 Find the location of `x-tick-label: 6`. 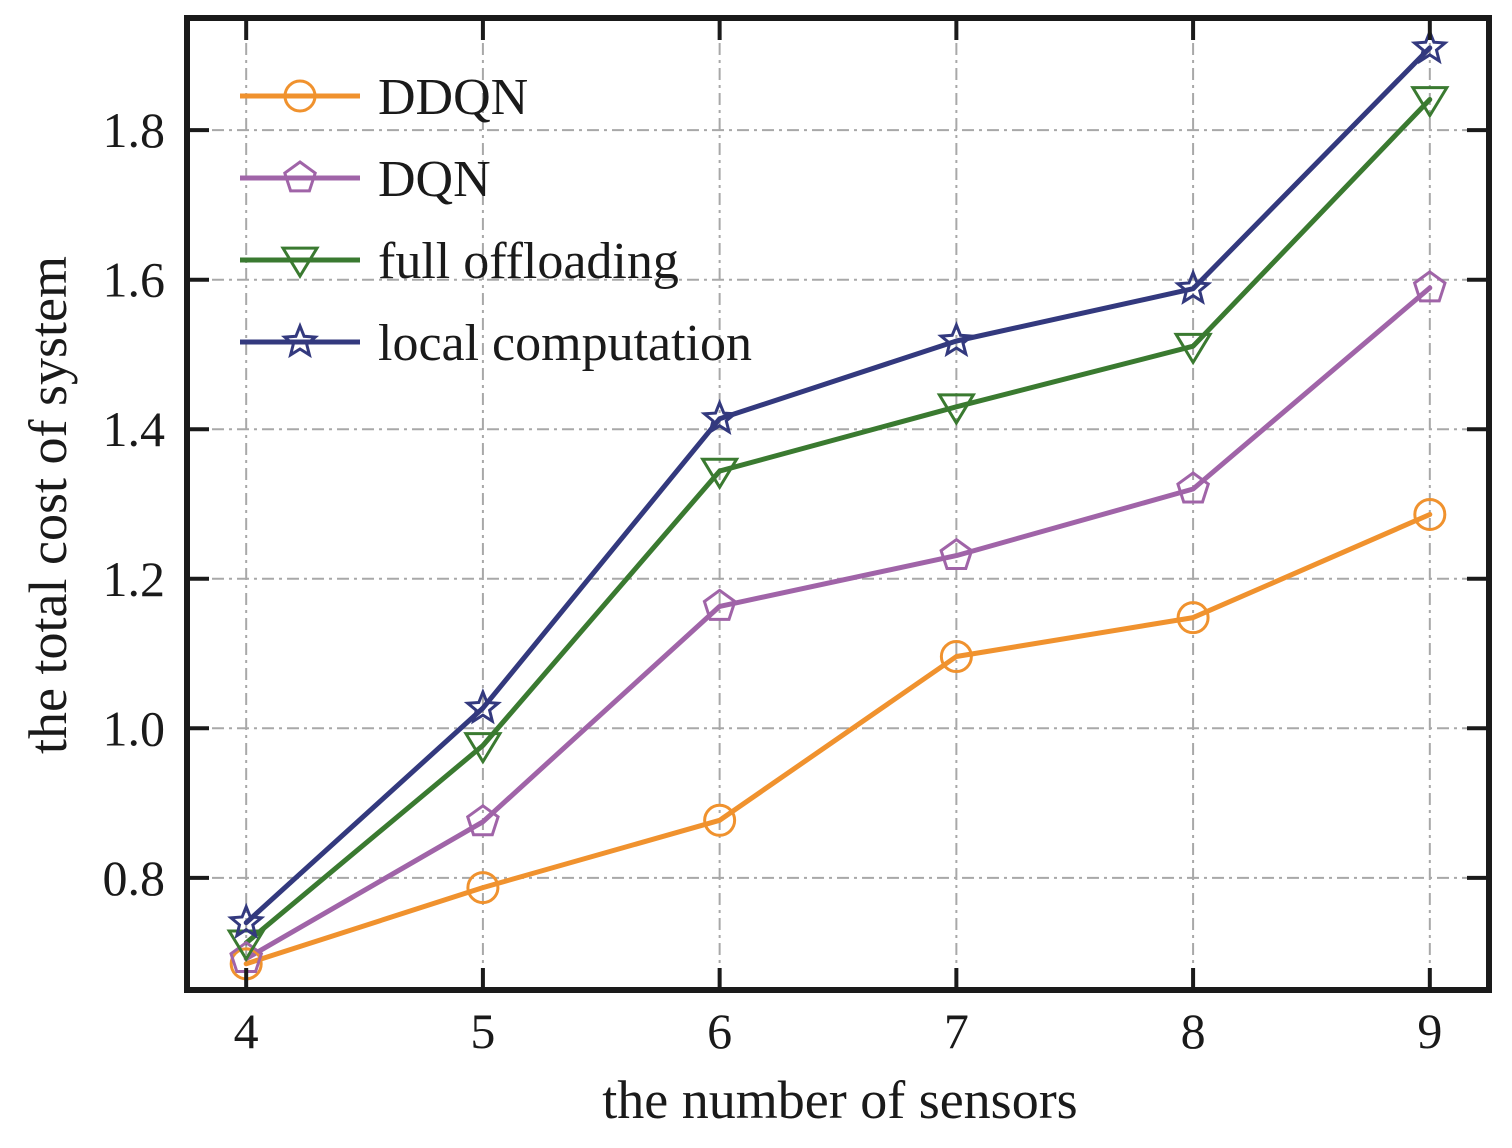

x-tick-label: 6 is located at coordinates (719, 1031).